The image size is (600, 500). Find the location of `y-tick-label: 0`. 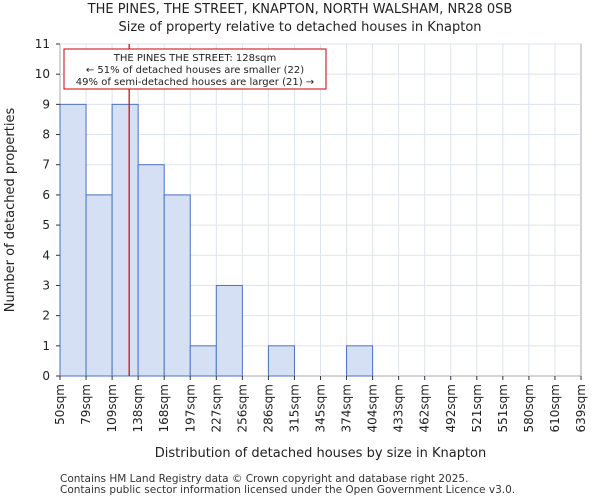

y-tick-label: 0 is located at coordinates (46, 376).